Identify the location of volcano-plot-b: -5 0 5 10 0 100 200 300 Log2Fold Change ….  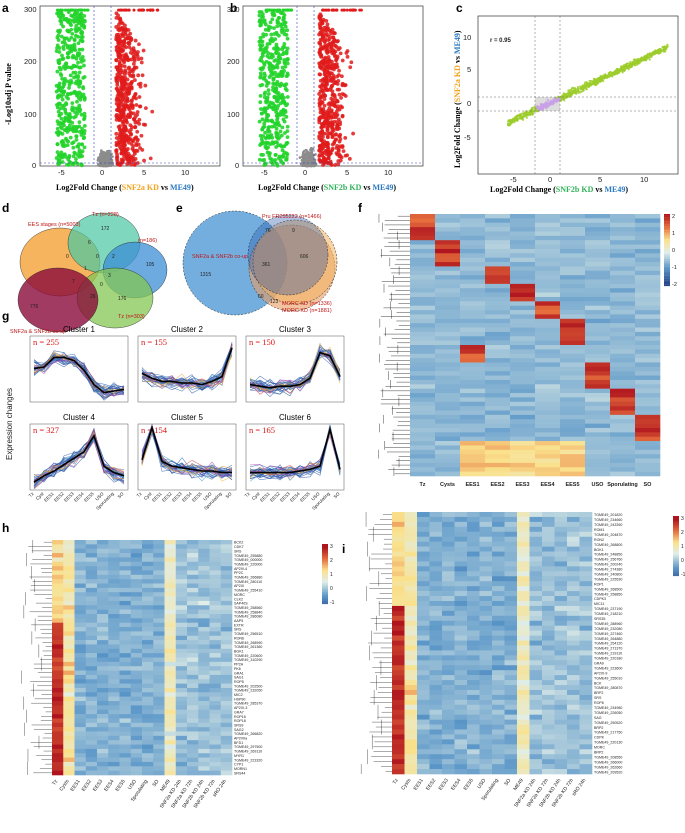
(325, 98).